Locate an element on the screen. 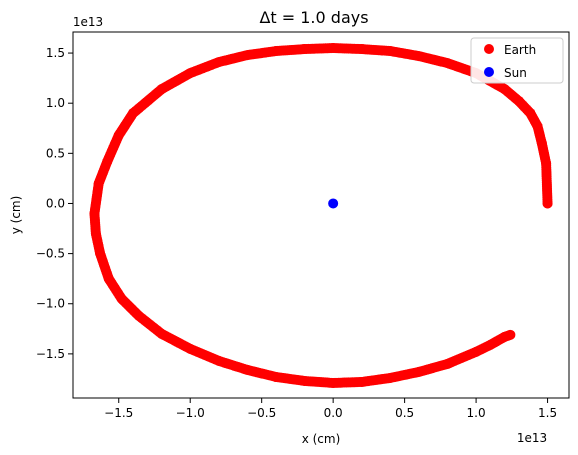 The height and width of the screenshot is (455, 578). legend: Earth Sun is located at coordinates (517, 60).